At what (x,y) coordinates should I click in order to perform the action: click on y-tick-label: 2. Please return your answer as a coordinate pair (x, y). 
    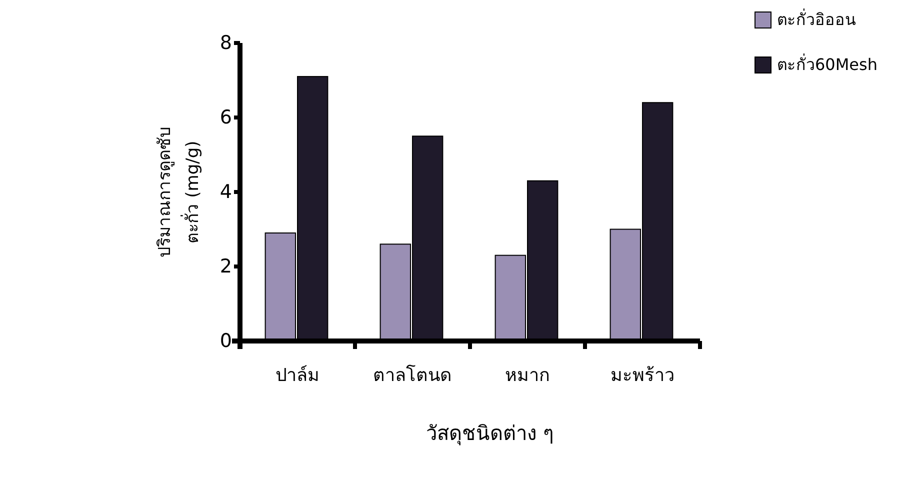
    Looking at the image, I should click on (226, 267).